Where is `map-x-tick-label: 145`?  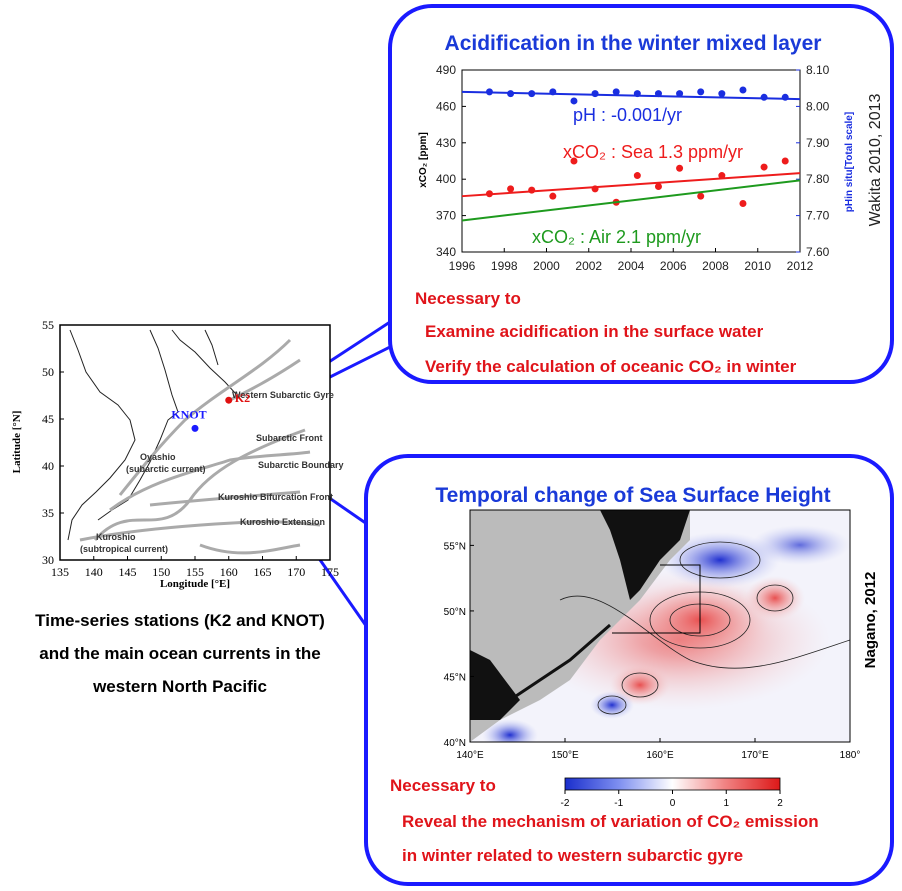 map-x-tick-label: 145 is located at coordinates (128, 572).